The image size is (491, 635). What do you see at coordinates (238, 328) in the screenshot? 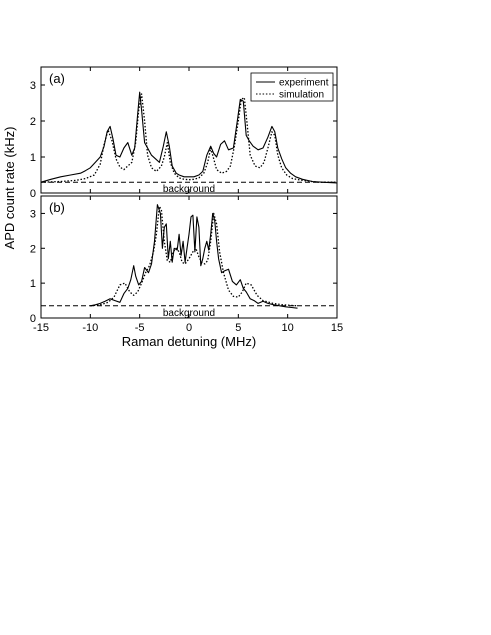
I see `x-tick-label: 5` at bounding box center [238, 328].